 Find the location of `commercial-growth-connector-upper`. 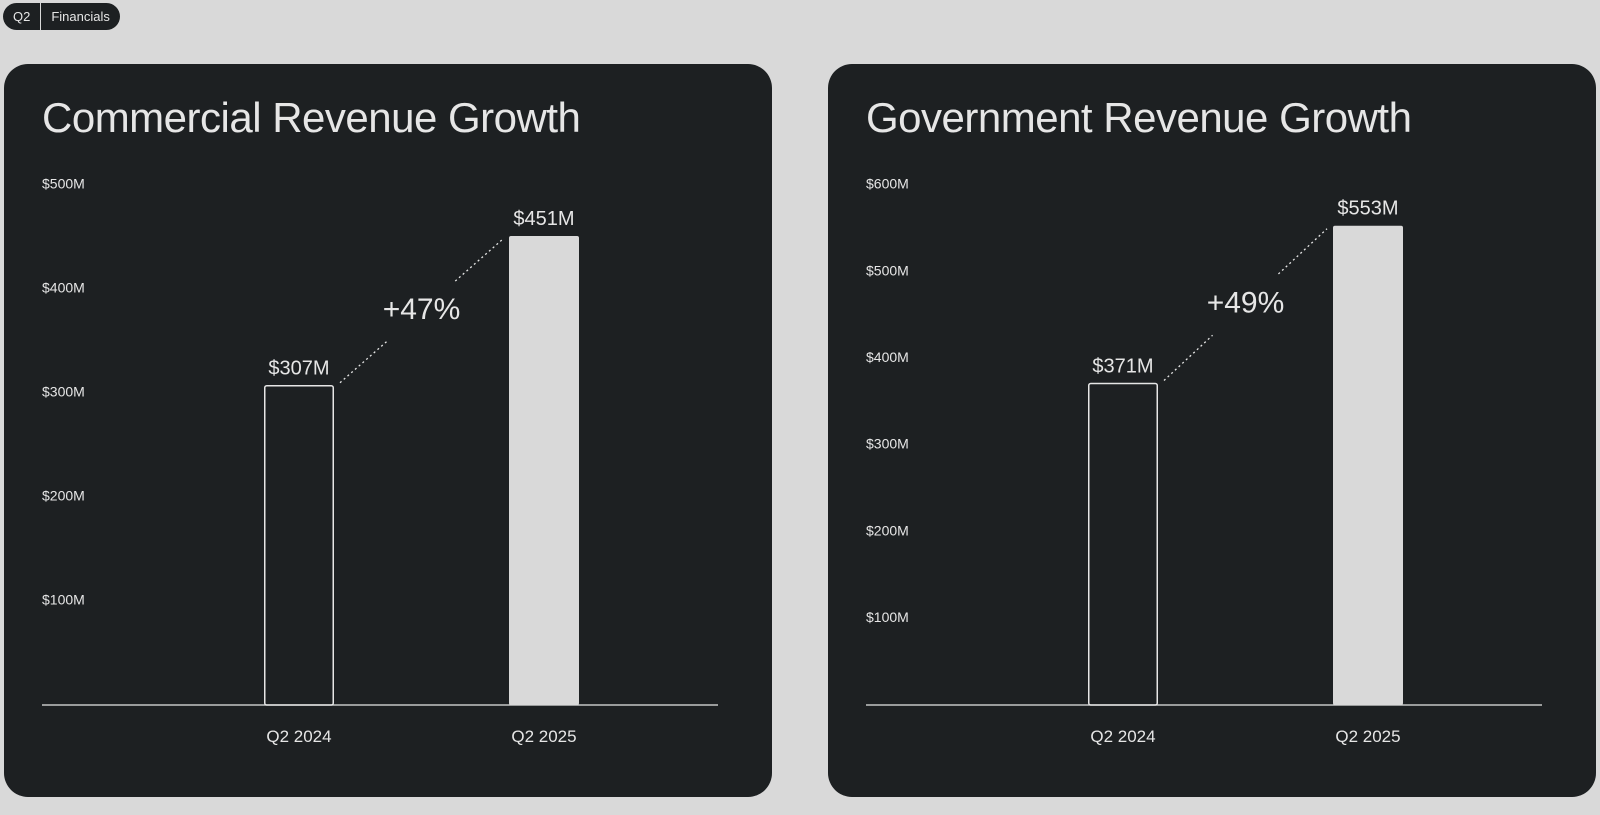

commercial-growth-connector-upper is located at coordinates (479, 260).